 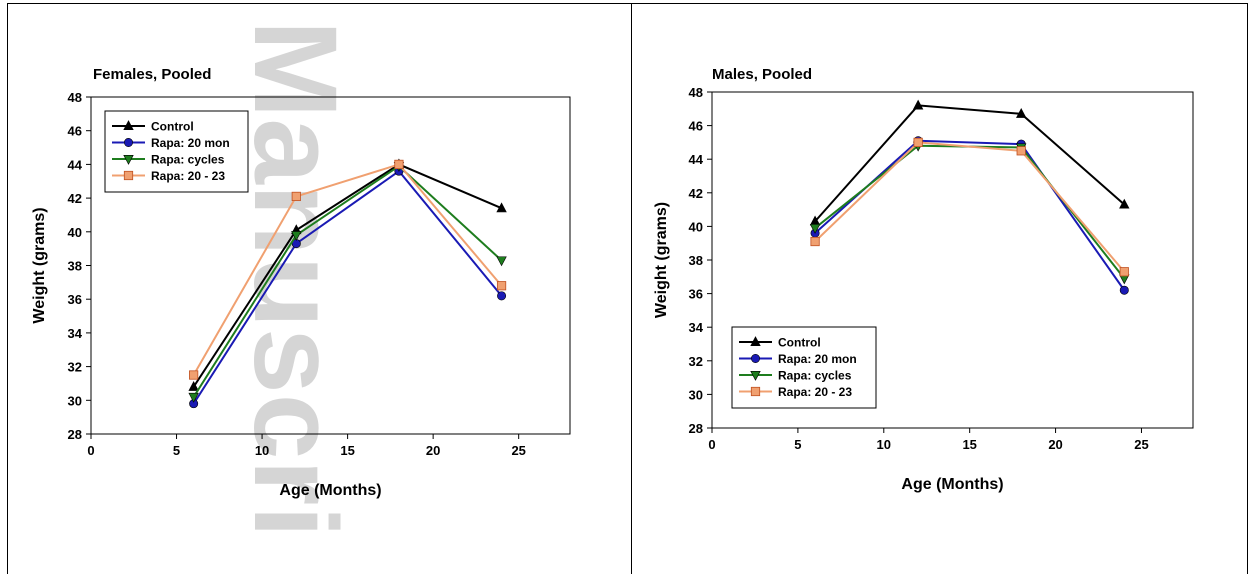 I want to click on watermark-text: Manuscri, so click(x=295, y=279).